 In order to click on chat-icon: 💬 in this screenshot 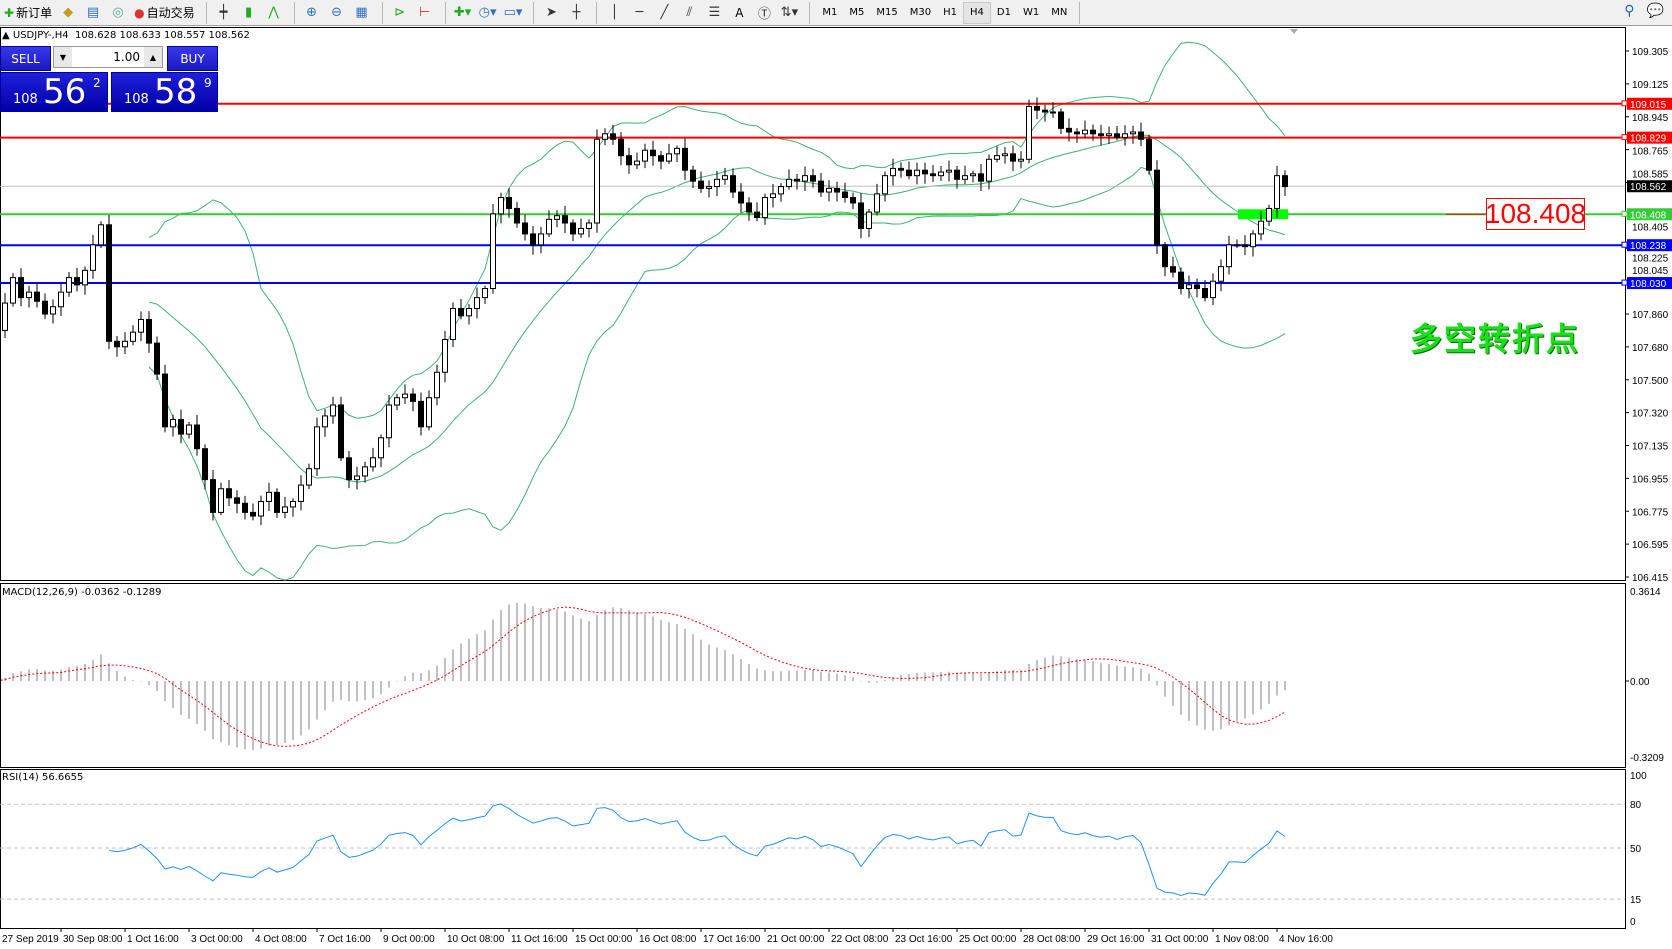, I will do `click(1655, 11)`.